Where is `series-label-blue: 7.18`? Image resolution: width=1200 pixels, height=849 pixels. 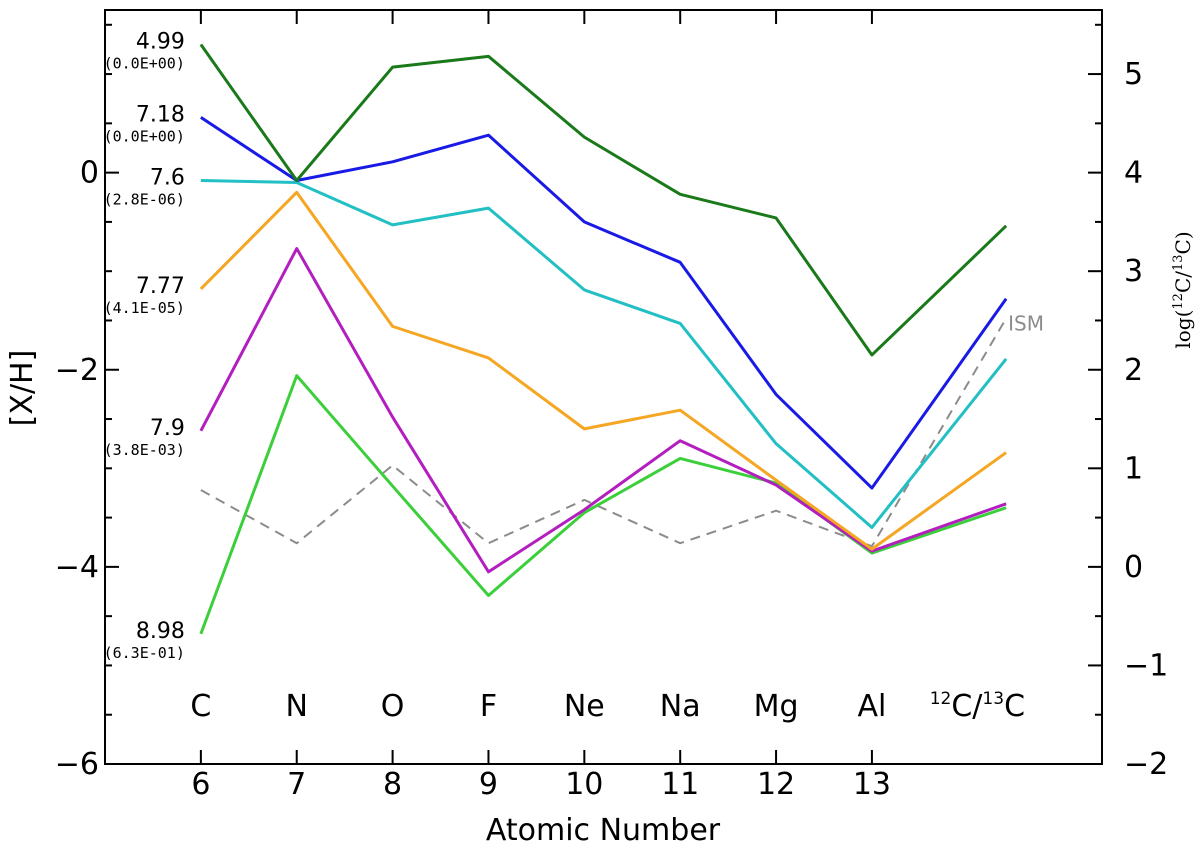 series-label-blue: 7.18 is located at coordinates (160, 114).